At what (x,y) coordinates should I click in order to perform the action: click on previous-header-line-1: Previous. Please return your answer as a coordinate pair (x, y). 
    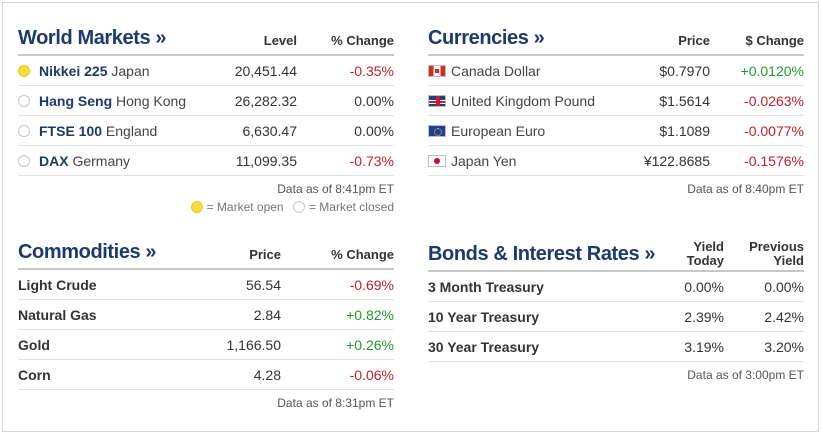
    Looking at the image, I should click on (776, 246).